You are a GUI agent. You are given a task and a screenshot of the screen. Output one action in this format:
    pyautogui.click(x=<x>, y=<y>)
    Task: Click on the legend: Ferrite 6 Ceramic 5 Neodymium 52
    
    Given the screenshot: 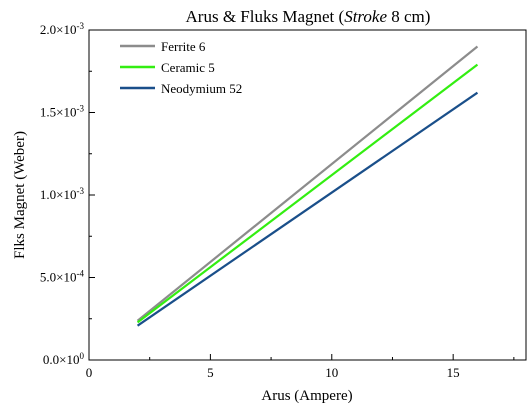 What is the action you would take?
    pyautogui.click(x=181, y=67)
    